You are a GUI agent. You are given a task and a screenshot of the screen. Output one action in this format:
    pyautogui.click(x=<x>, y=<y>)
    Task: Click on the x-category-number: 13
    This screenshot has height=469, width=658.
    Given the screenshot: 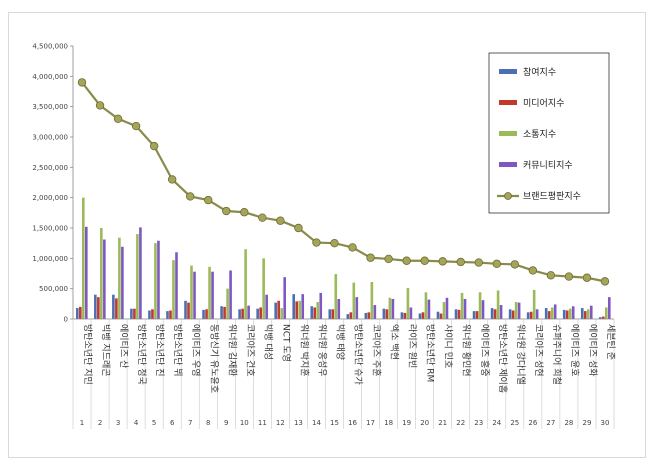 What is the action you would take?
    pyautogui.click(x=298, y=423)
    